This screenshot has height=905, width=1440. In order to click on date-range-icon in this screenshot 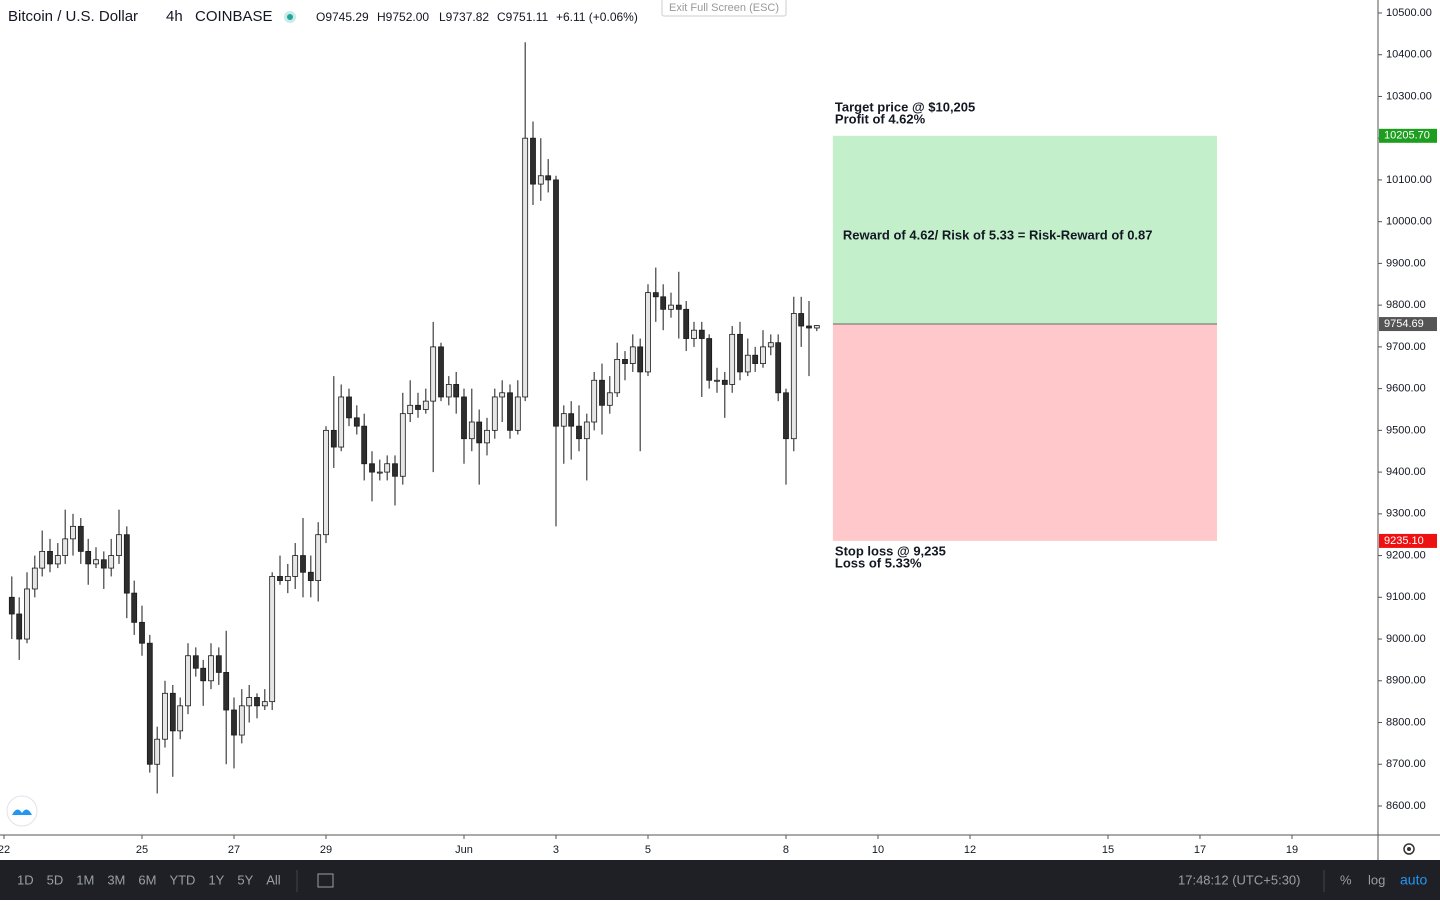, I will do `click(325, 880)`.